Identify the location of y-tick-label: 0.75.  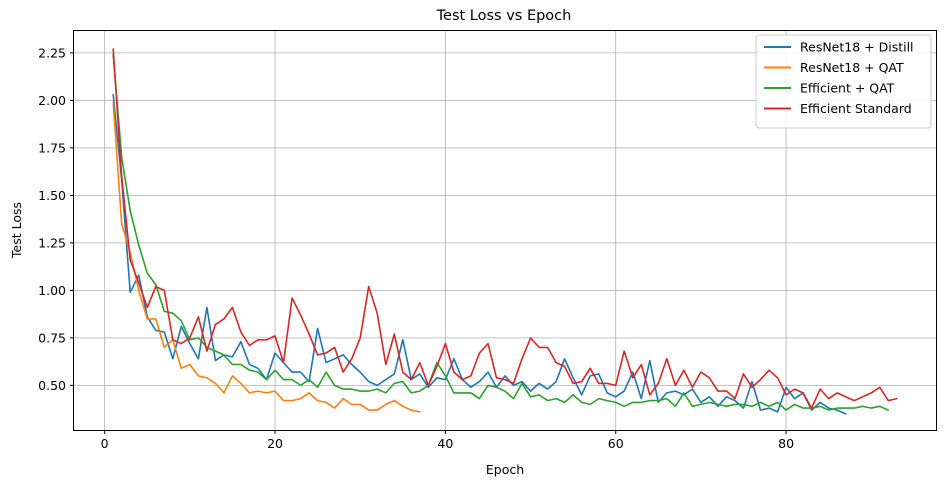
(52, 337).